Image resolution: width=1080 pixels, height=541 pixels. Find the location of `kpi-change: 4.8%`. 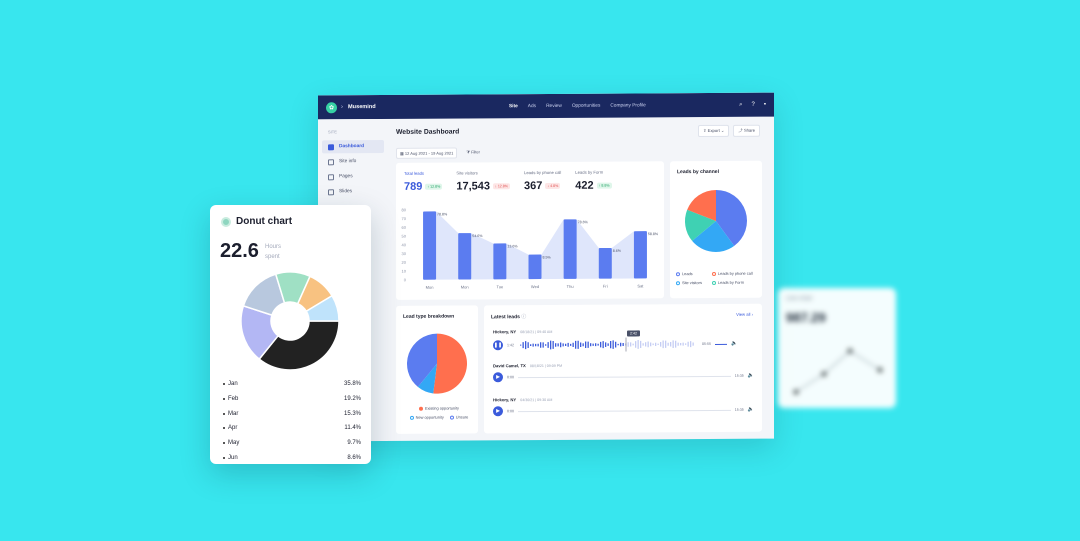

kpi-change: 4.8% is located at coordinates (554, 185).